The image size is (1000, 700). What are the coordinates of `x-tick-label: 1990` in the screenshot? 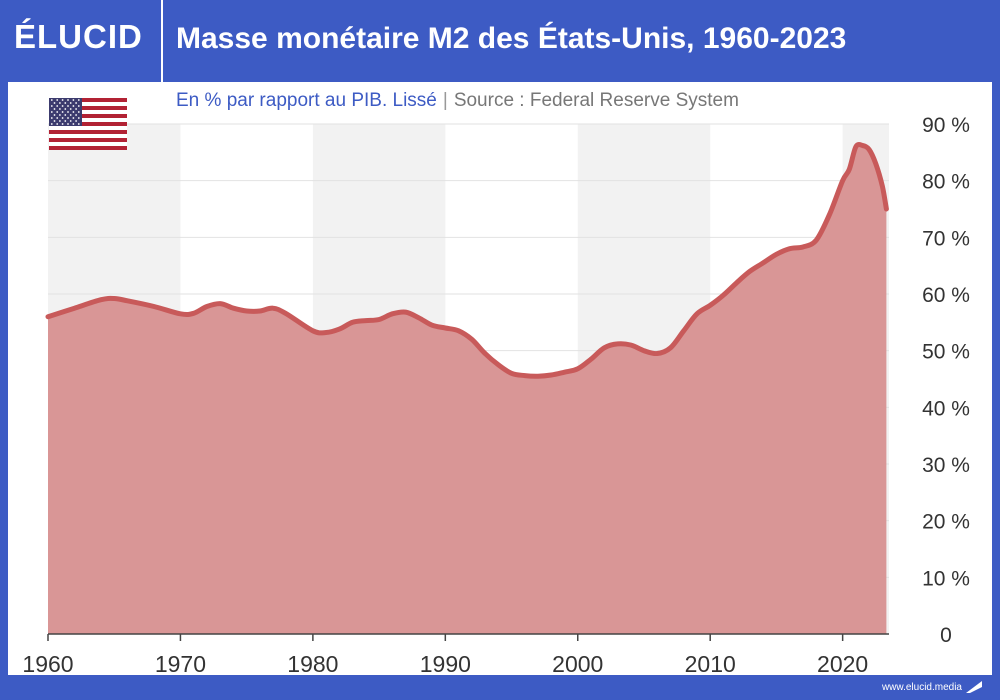 It's located at (445, 664).